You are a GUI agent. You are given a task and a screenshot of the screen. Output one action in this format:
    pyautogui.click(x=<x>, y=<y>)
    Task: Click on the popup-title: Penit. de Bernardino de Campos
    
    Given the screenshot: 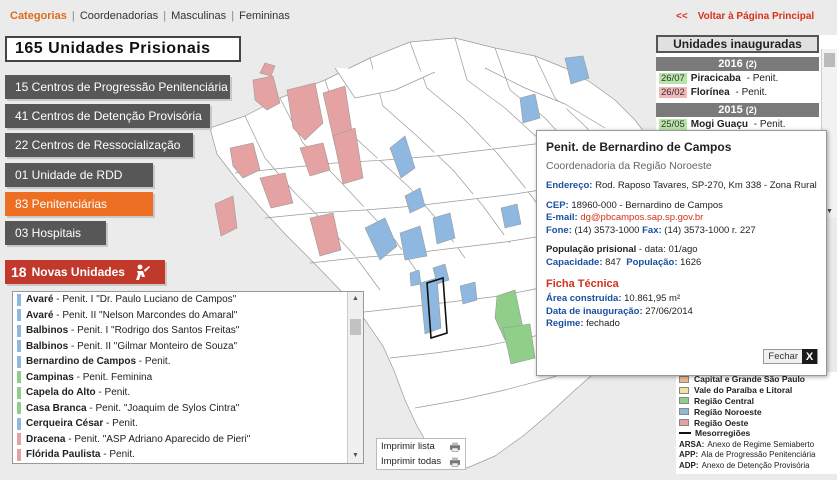 What is the action you would take?
    pyautogui.click(x=639, y=147)
    